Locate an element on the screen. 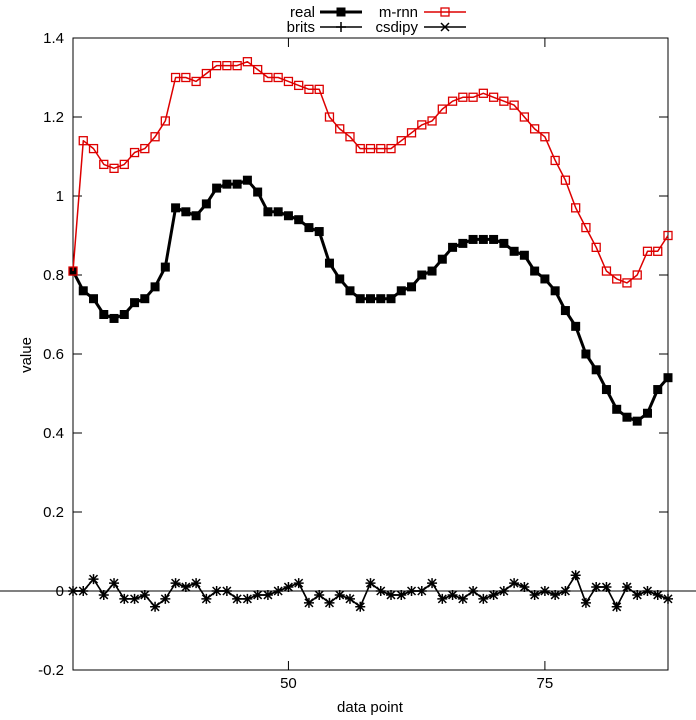  legend-marker-brits is located at coordinates (341, 27).